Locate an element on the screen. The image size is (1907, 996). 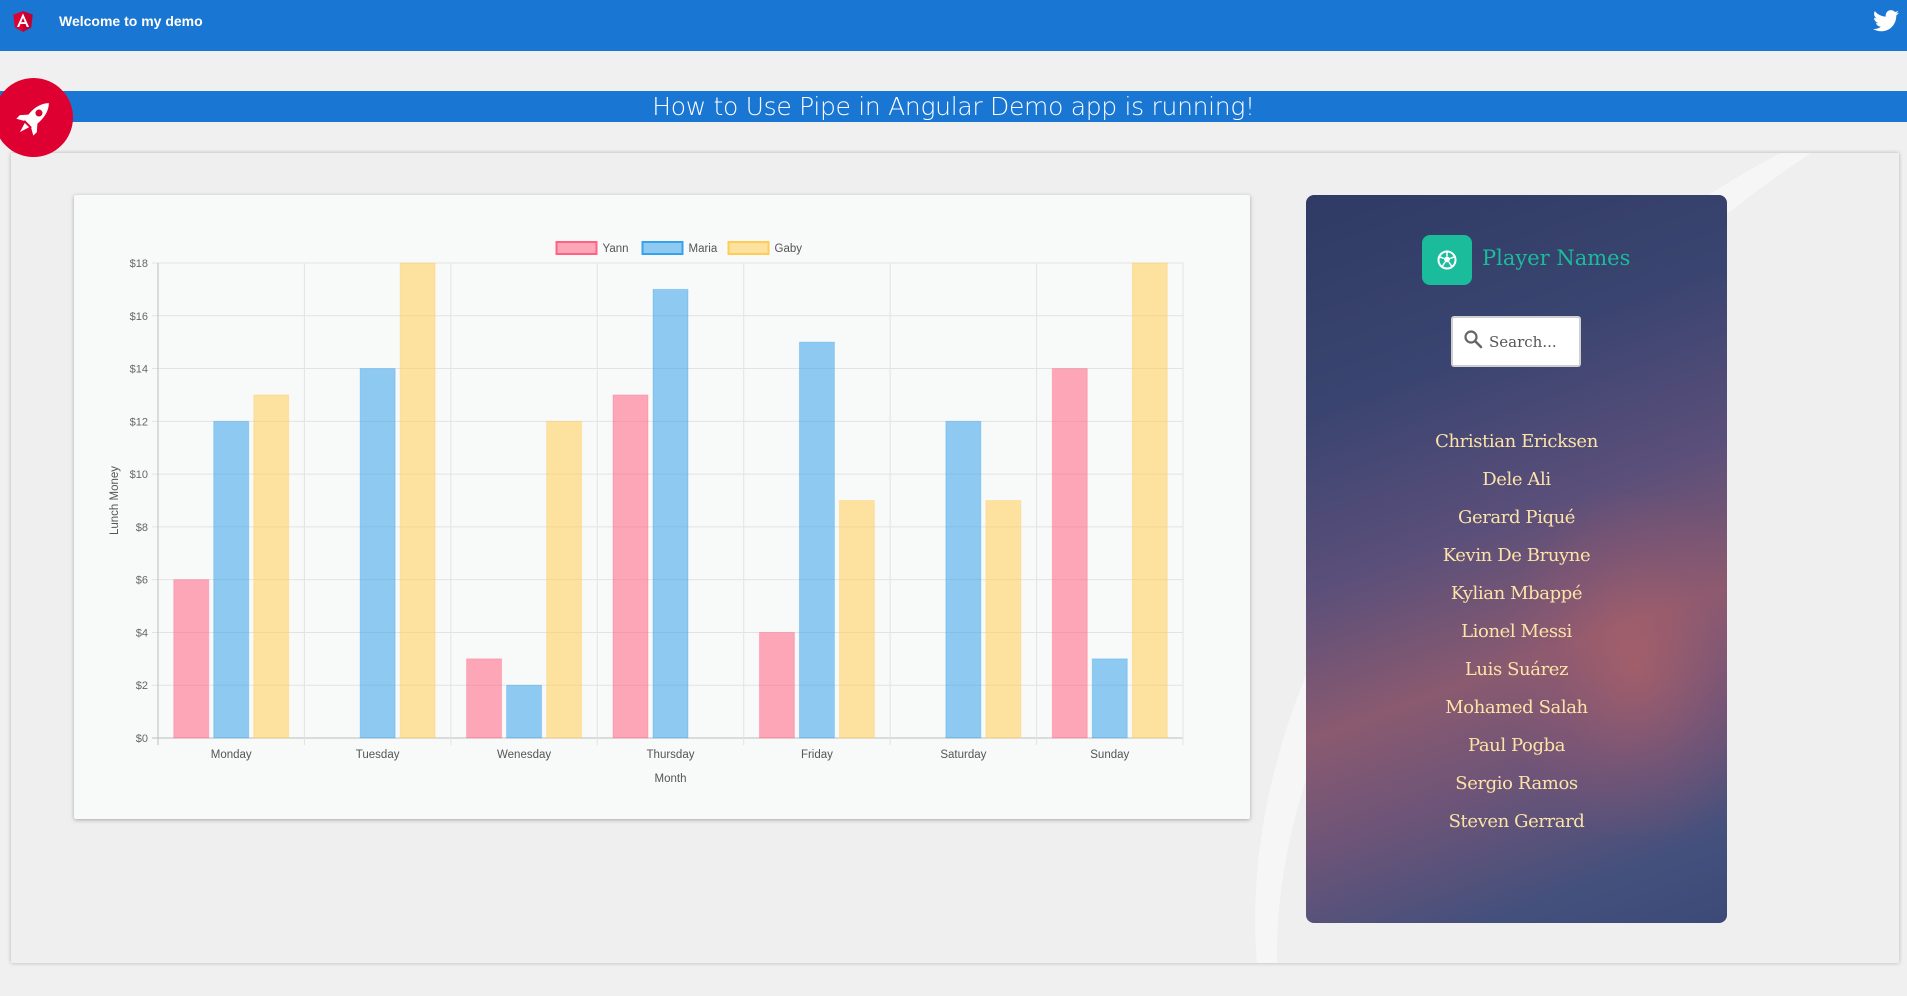
soccer-ball-icon is located at coordinates (1447, 260).